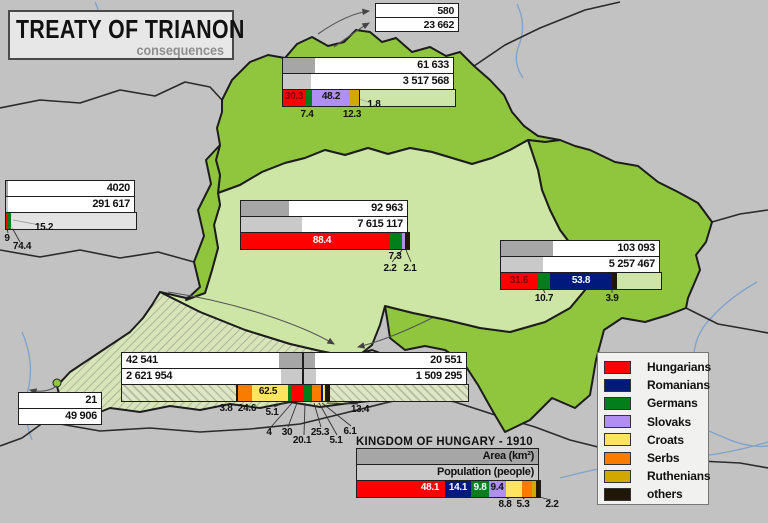 This screenshot has width=768, height=523. What do you see at coordinates (632, 264) in the screenshot?
I see `stat-value: 5 257 467` at bounding box center [632, 264].